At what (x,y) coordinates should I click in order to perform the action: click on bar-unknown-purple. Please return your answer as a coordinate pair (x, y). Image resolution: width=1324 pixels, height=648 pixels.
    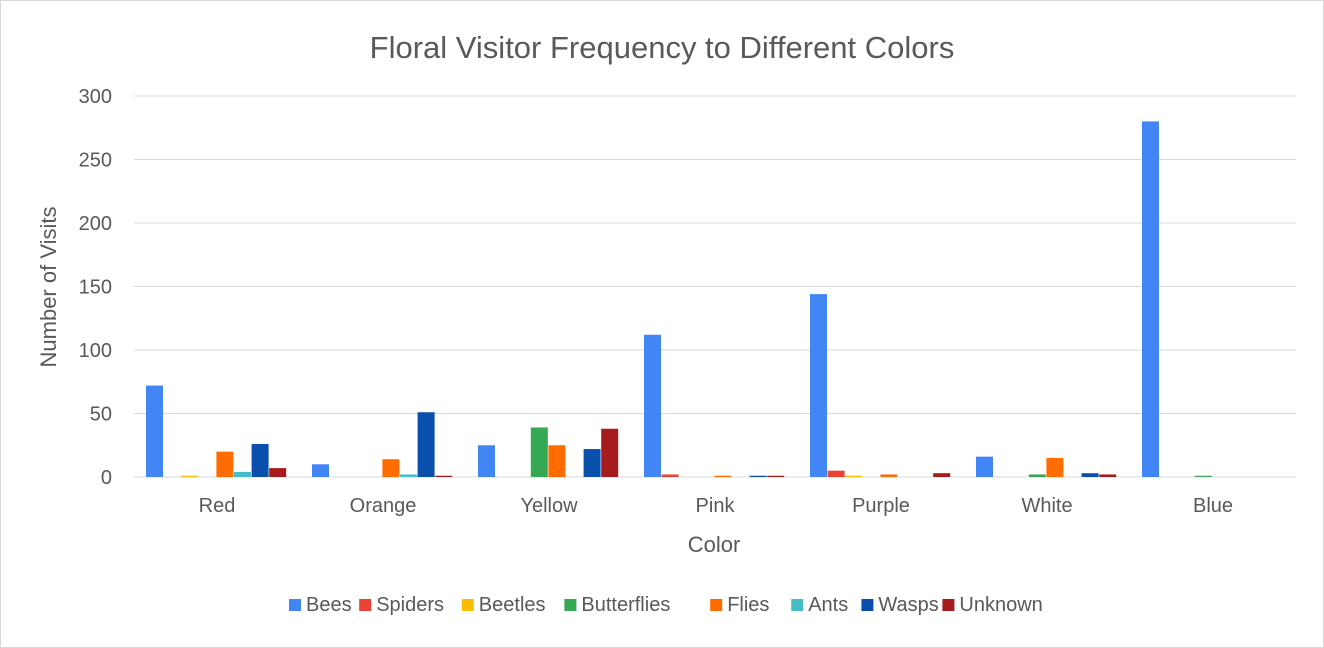
    Looking at the image, I should click on (942, 475).